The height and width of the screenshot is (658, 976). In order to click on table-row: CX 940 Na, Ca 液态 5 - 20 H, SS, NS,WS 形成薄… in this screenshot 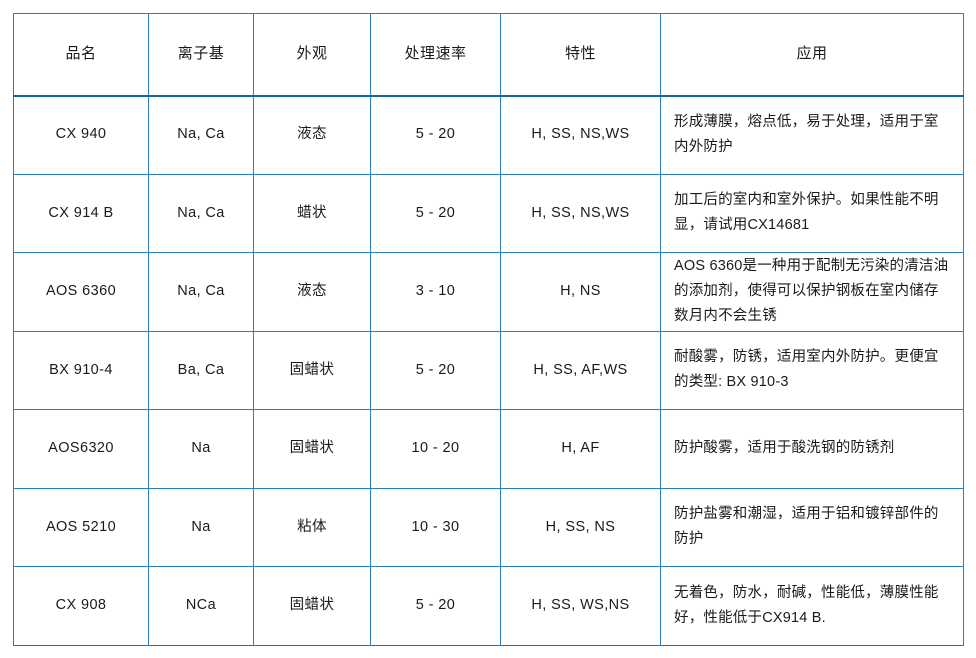, I will do `click(488, 135)`.